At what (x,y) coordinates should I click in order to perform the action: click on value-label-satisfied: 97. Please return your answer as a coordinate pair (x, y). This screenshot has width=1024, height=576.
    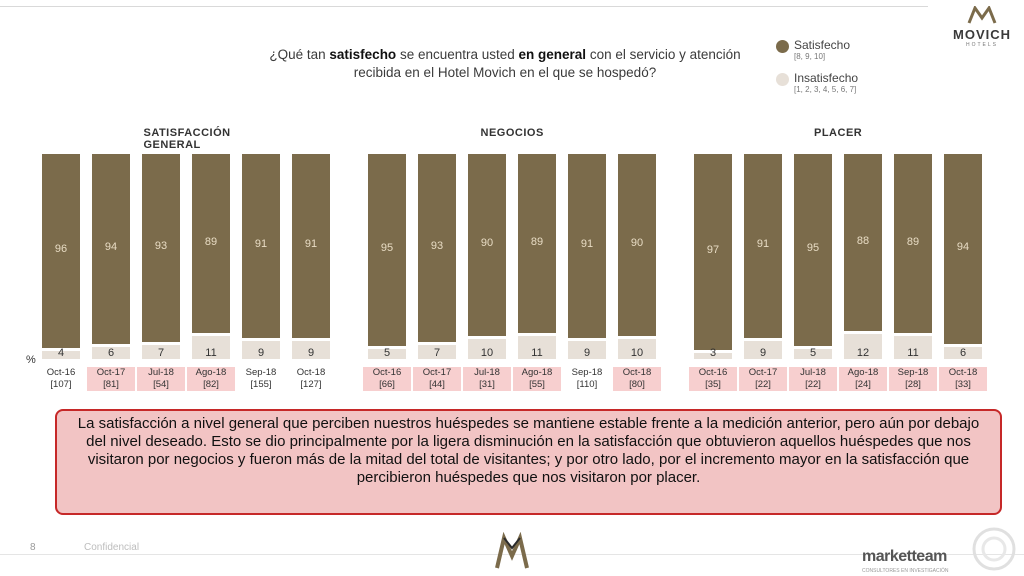
    Looking at the image, I should click on (713, 249).